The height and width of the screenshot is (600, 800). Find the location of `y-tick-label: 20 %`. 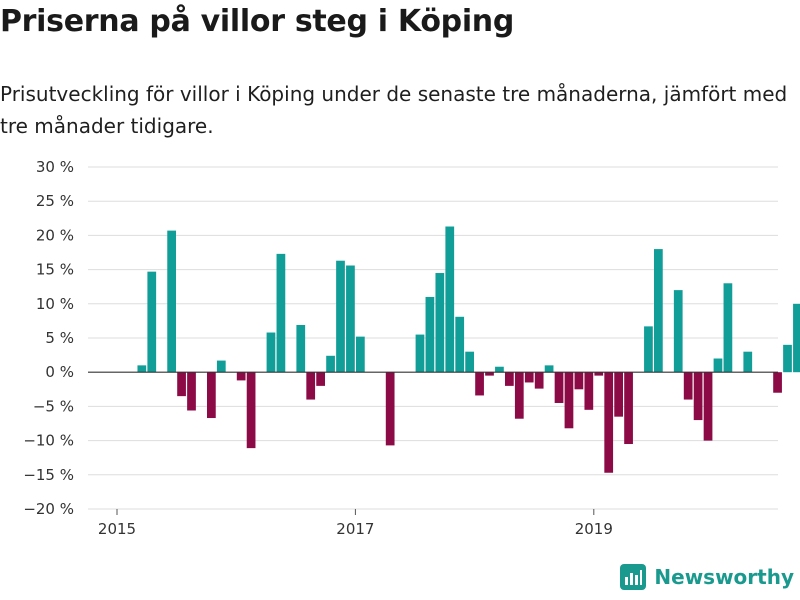

y-tick-label: 20 % is located at coordinates (55, 235).